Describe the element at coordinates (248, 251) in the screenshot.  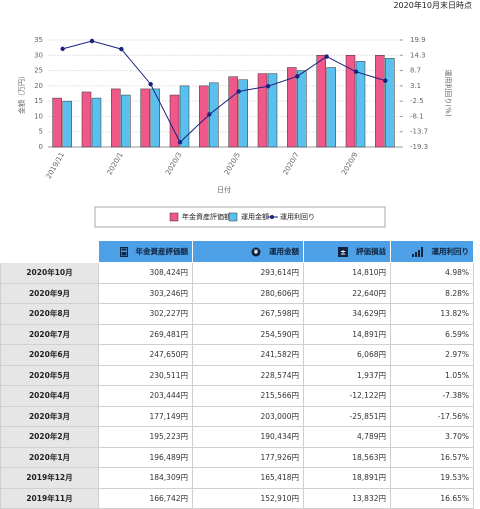
I see `col-header: ¥ 運用金額` at that location.